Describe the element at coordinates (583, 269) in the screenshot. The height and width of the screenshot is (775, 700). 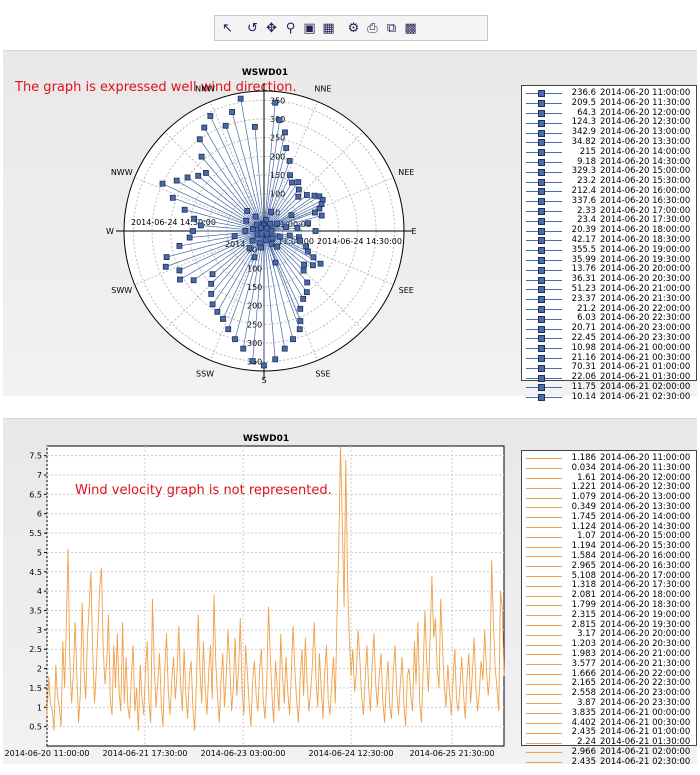
I see `legend-value: 13.76` at that location.